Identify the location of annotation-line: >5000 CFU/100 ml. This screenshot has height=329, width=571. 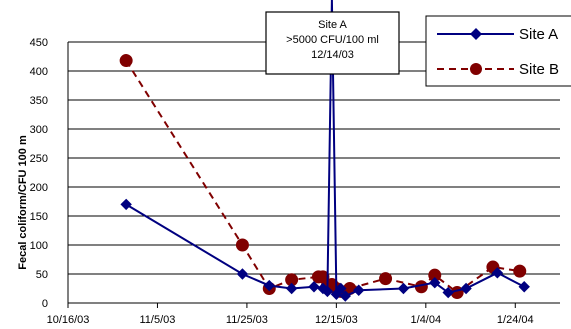
(332, 40).